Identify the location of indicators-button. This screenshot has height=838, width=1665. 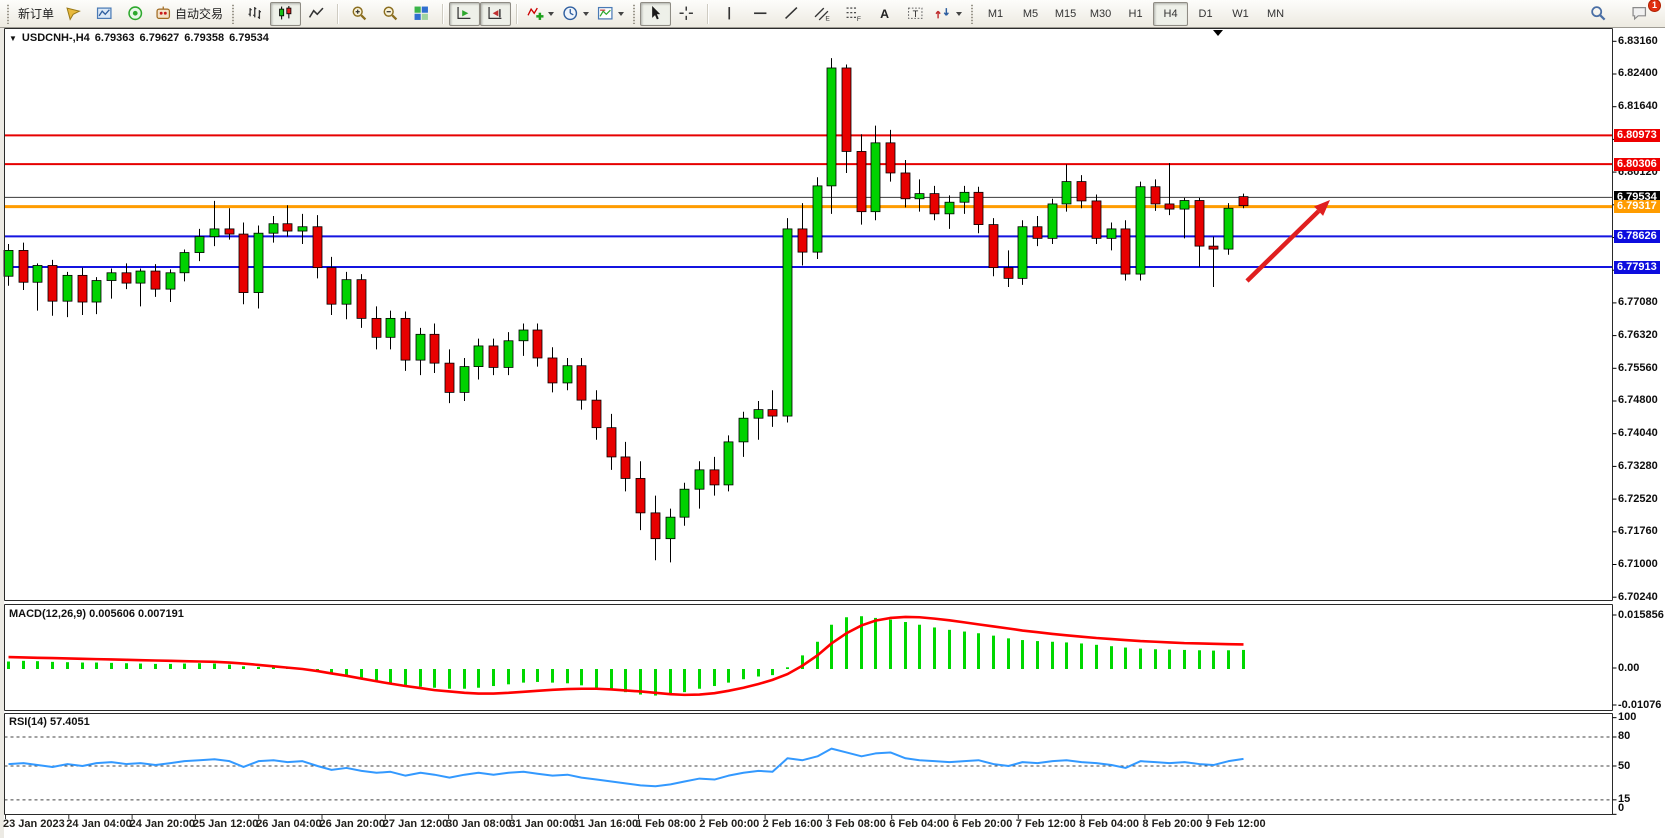
(540, 14).